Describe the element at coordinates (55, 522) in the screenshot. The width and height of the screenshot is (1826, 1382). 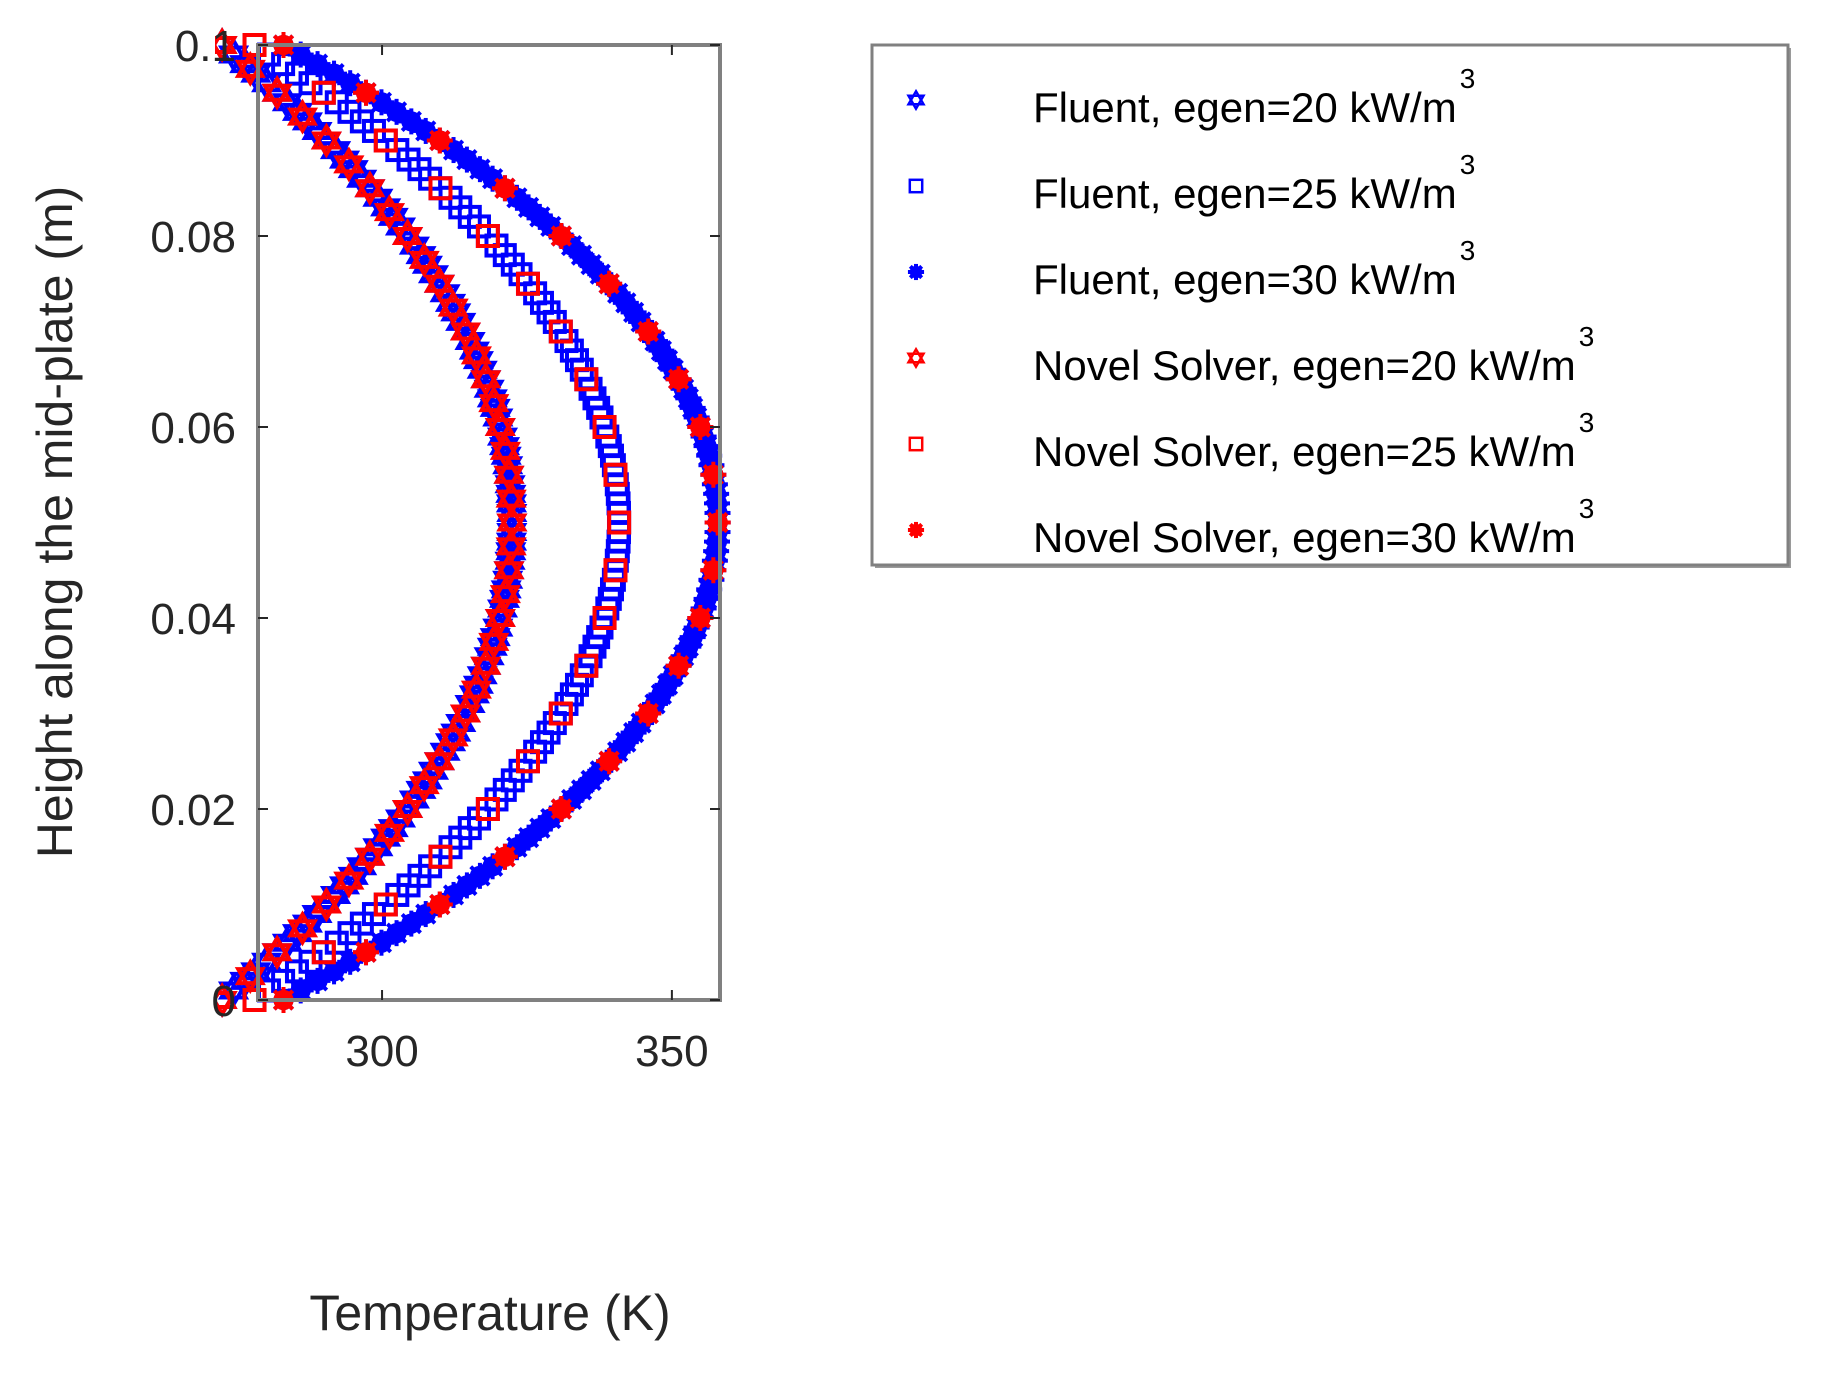
I see `y-axis-title: Height along the mid-plate (m)` at that location.